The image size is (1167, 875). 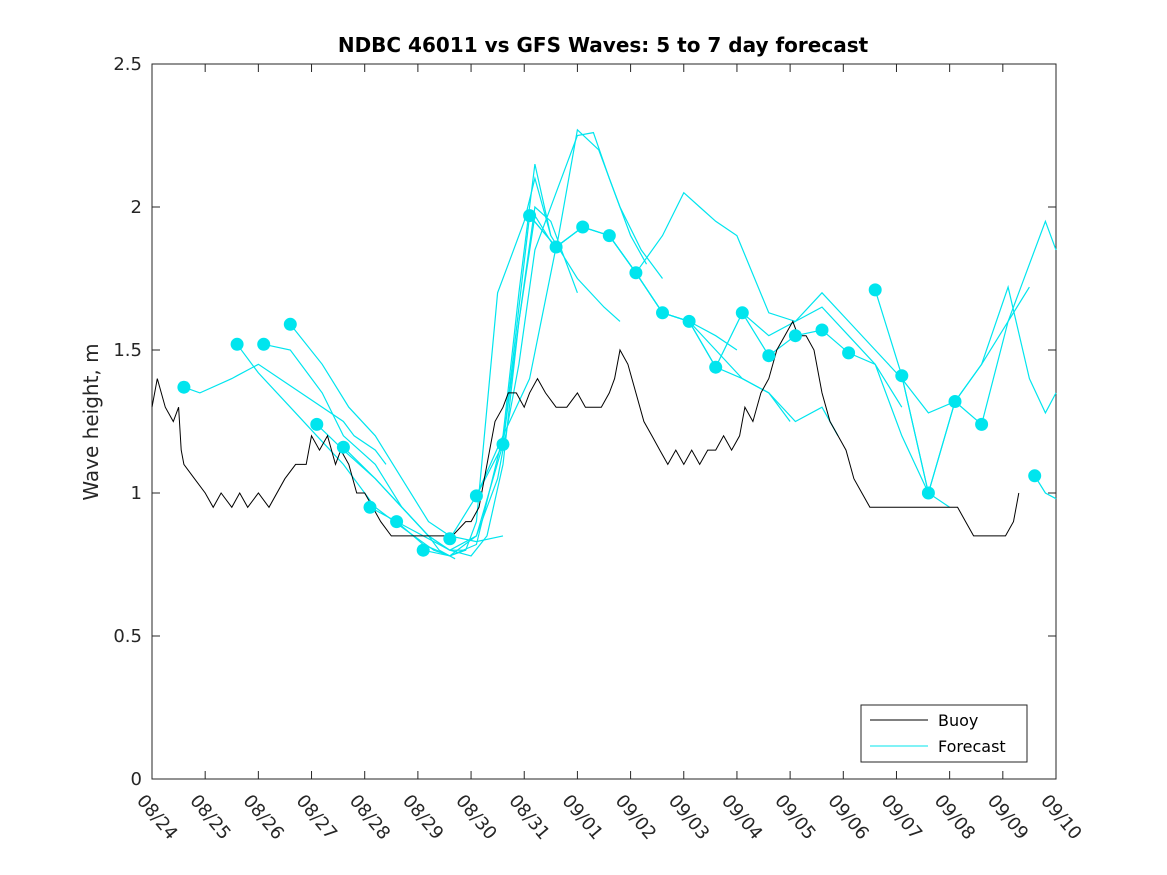 I want to click on y-tick-label-2: 1, so click(x=136, y=493).